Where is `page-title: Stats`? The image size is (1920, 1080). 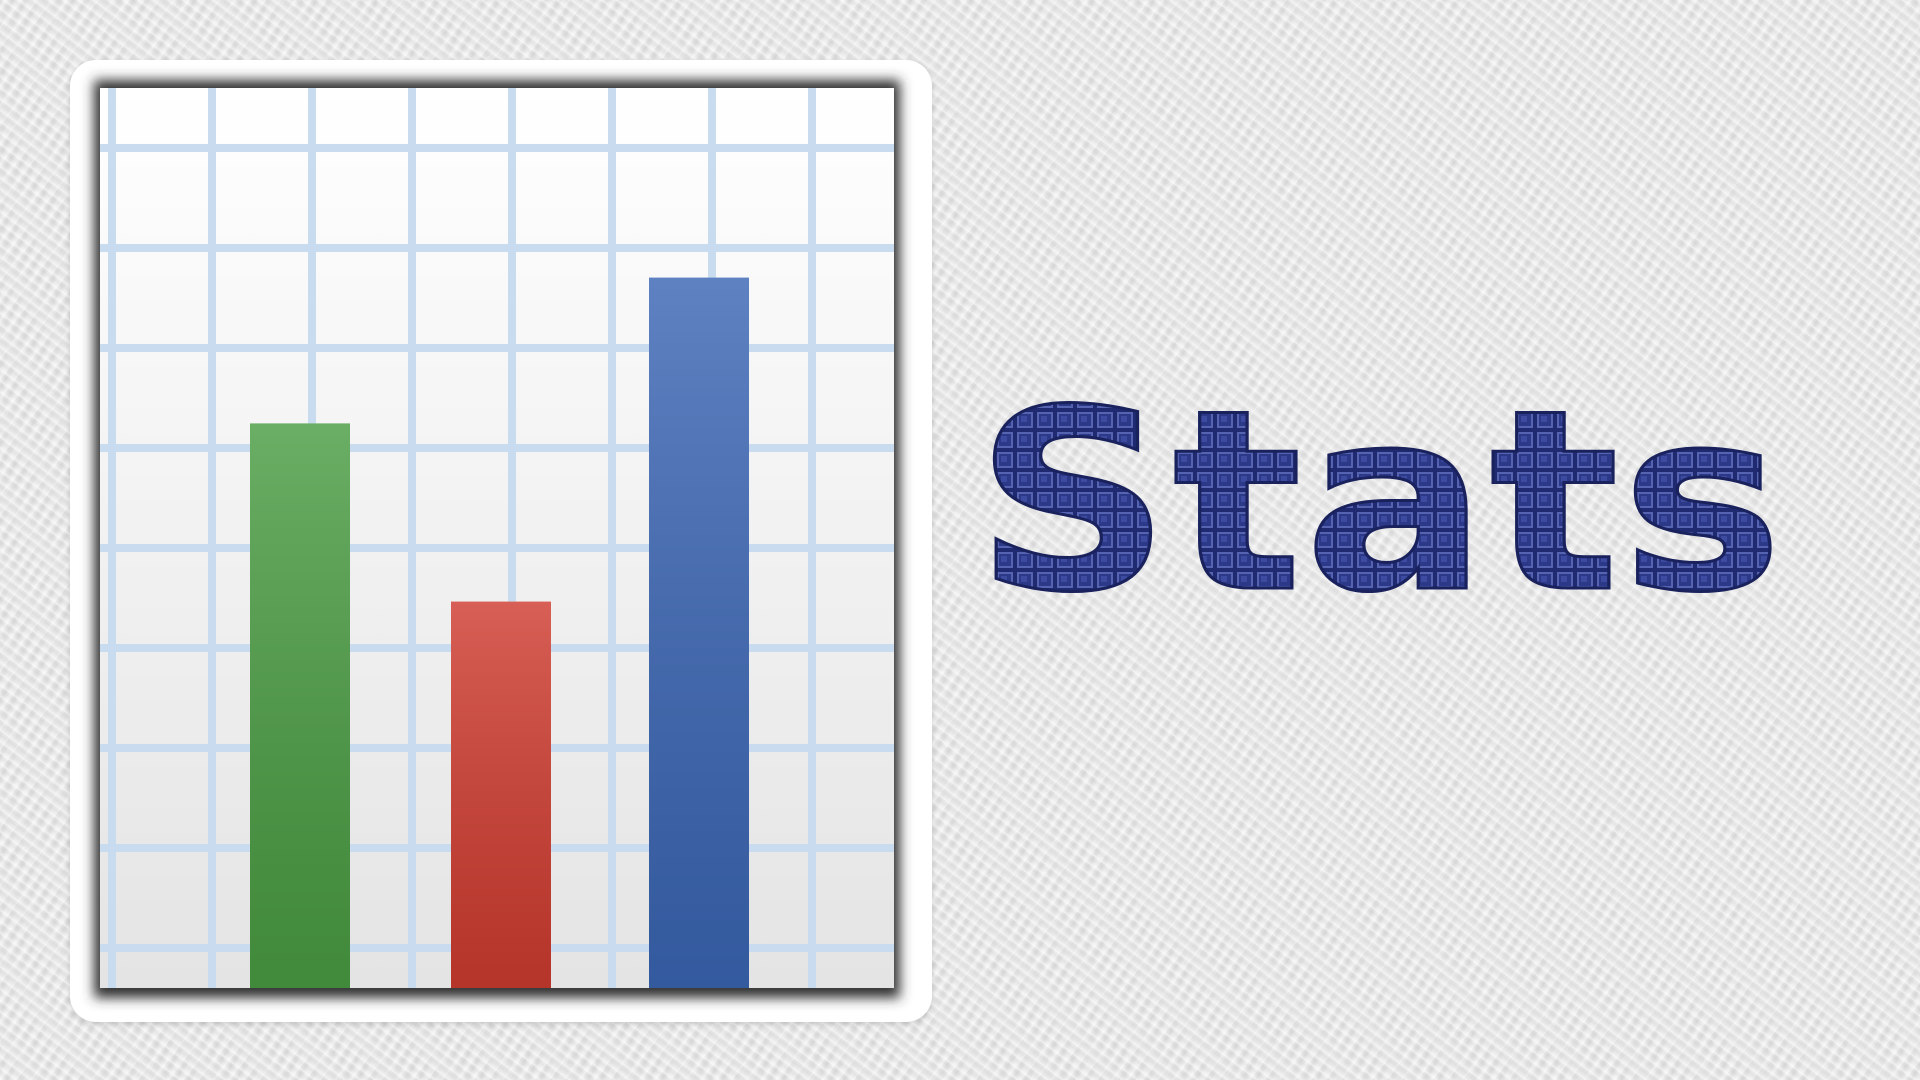 page-title: Stats is located at coordinates (1385, 505).